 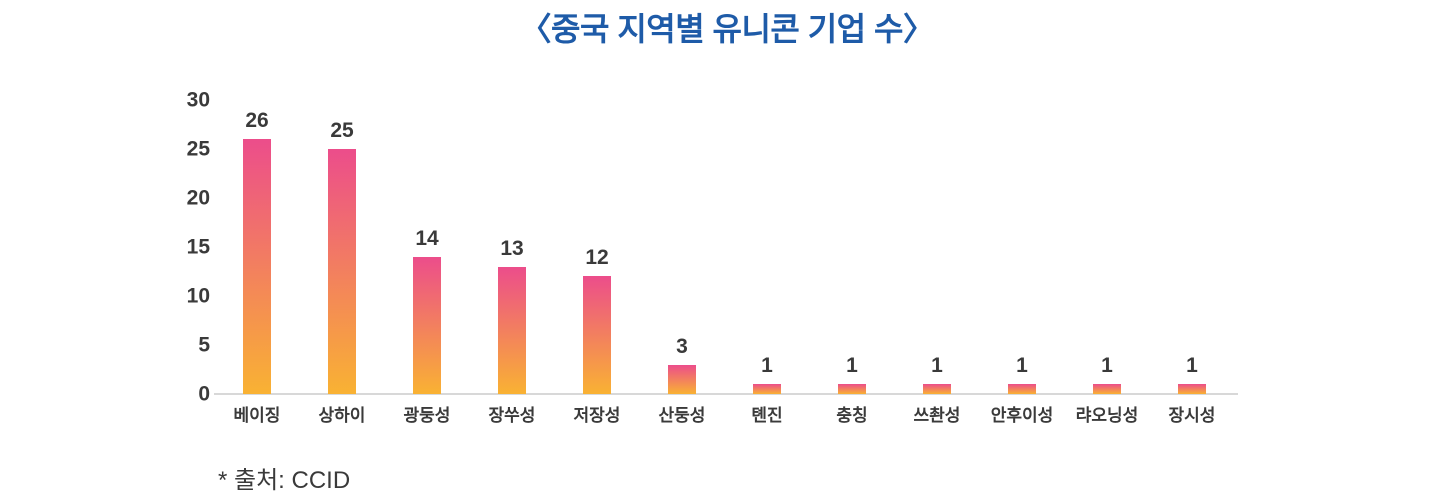 What do you see at coordinates (204, 345) in the screenshot?
I see `y-tick-label: 5` at bounding box center [204, 345].